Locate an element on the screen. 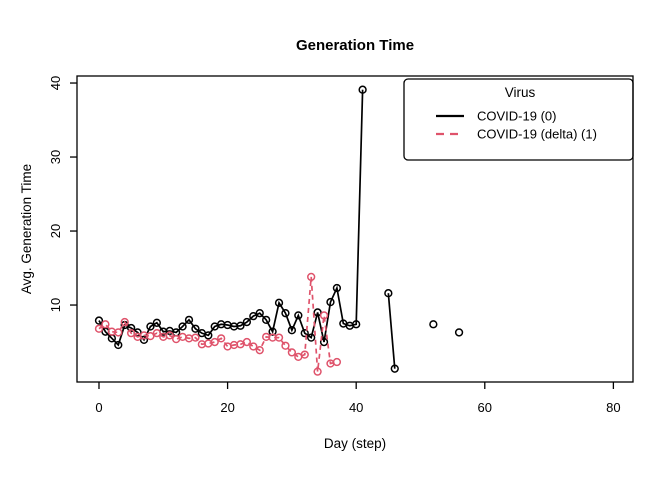 This screenshot has width=672, height=480. x-tick-label: 80 is located at coordinates (613, 407).